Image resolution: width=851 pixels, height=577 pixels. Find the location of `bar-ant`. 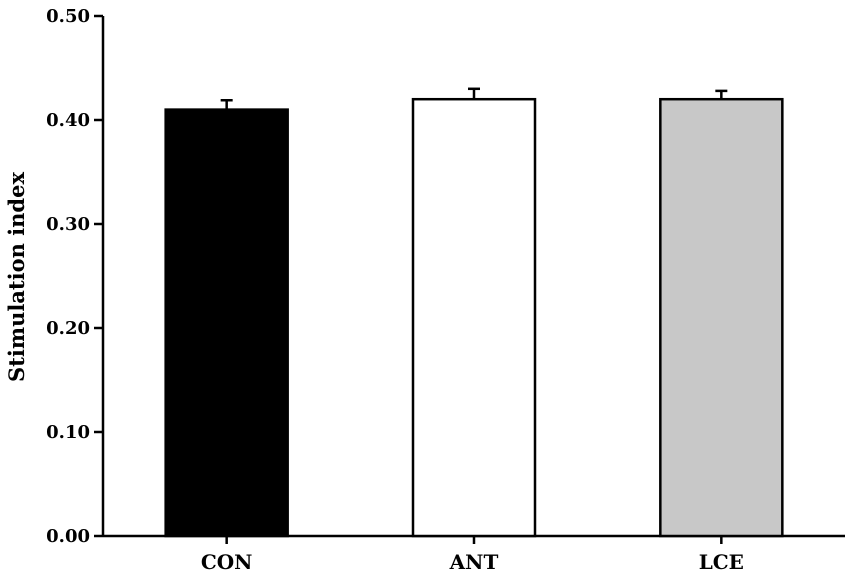

bar-ant is located at coordinates (474, 317).